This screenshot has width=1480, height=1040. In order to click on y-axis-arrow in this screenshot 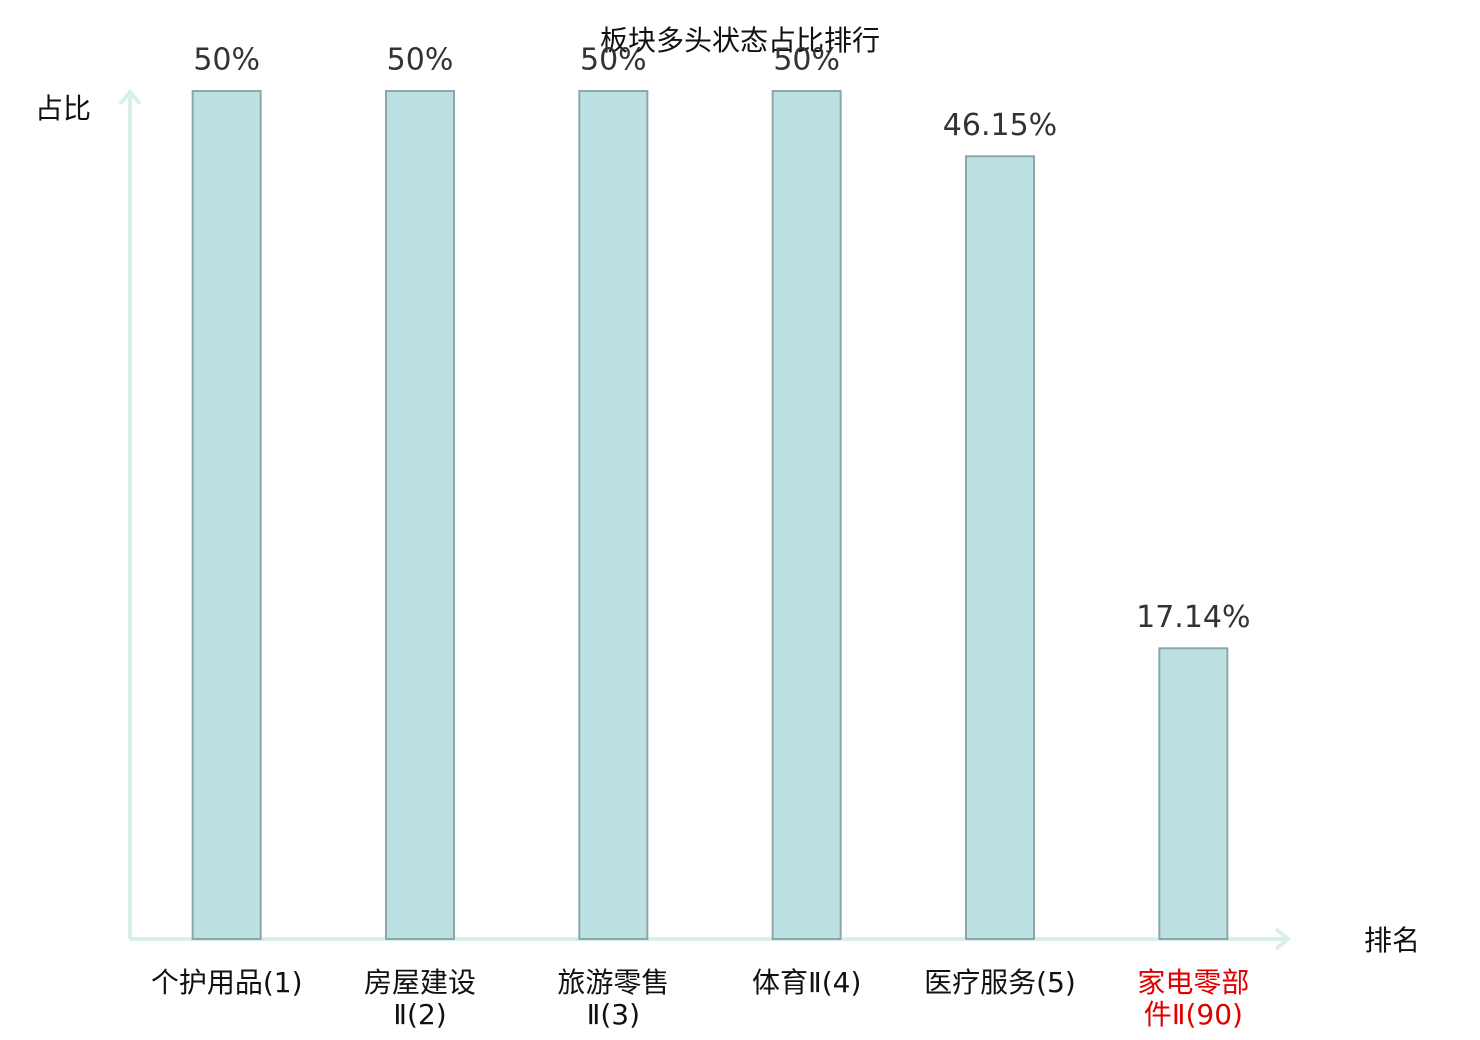, I will do `click(130, 97)`.